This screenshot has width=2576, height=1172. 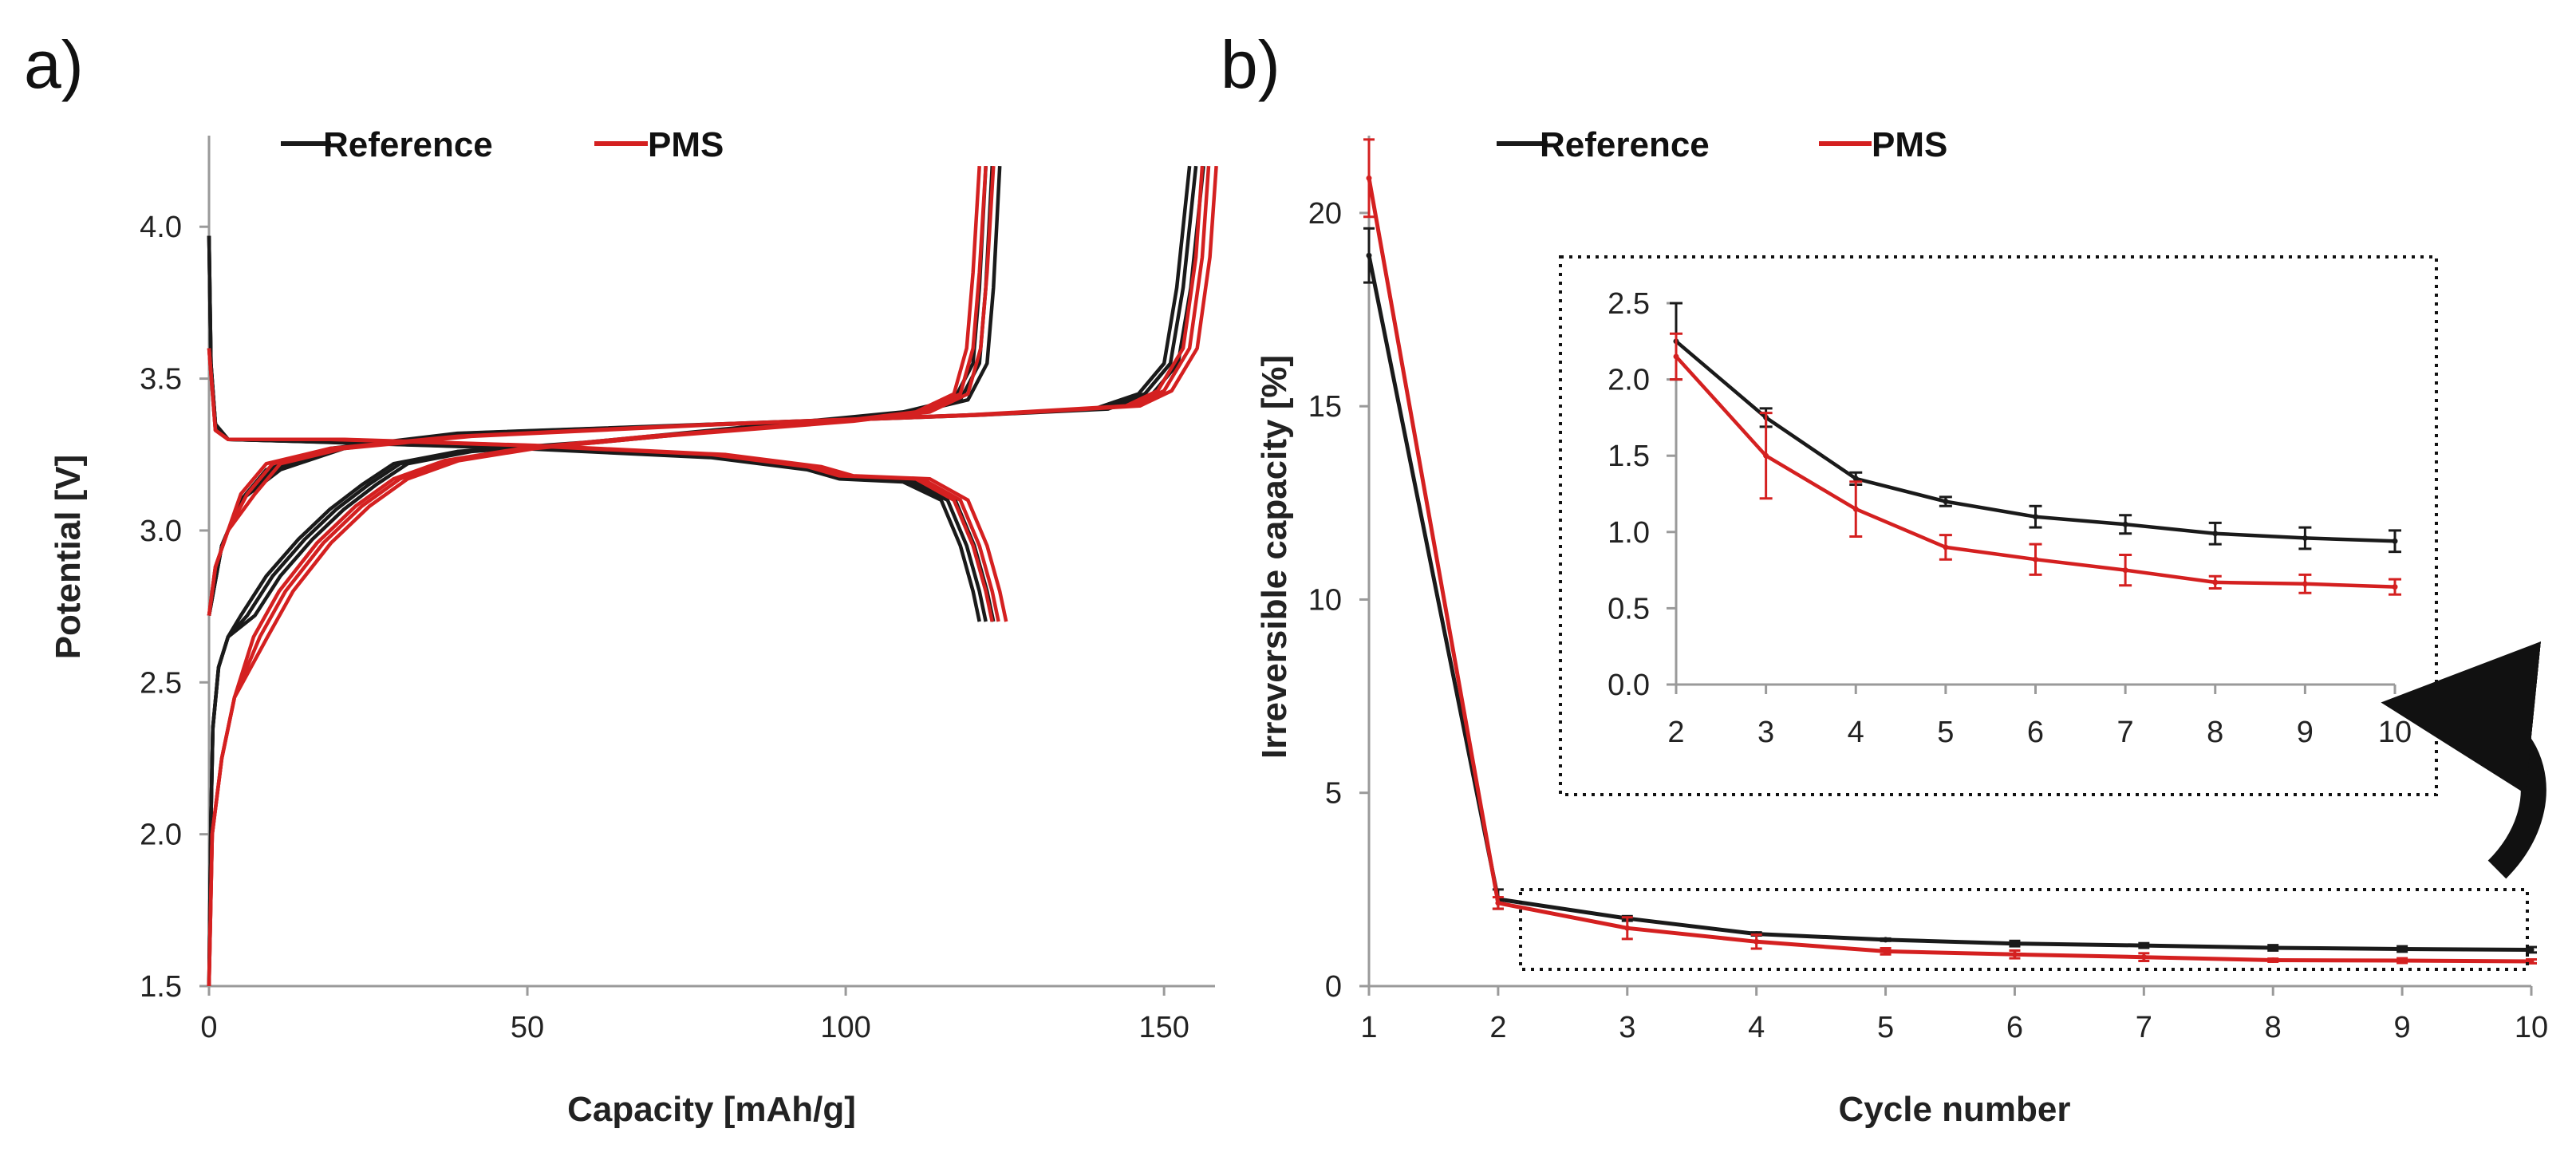 I want to click on x-tick-label: 100, so click(x=845, y=1027).